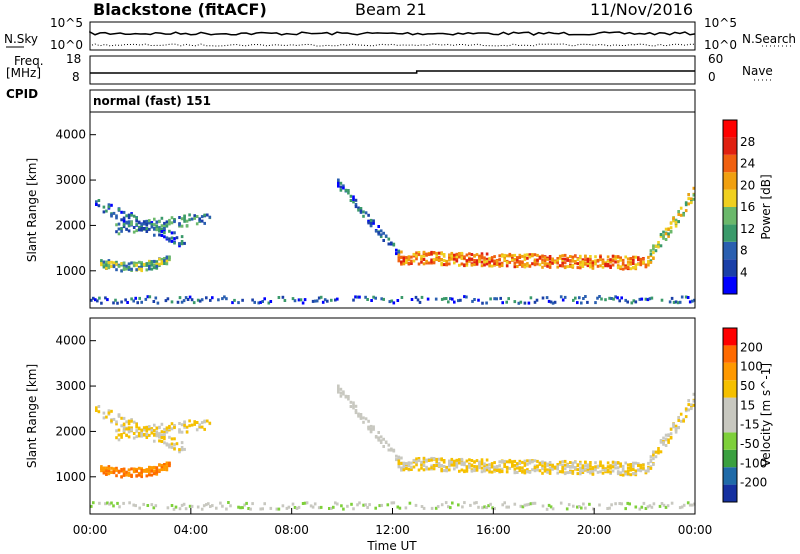  I want to click on nsky-label: N.Sky, so click(21, 39).